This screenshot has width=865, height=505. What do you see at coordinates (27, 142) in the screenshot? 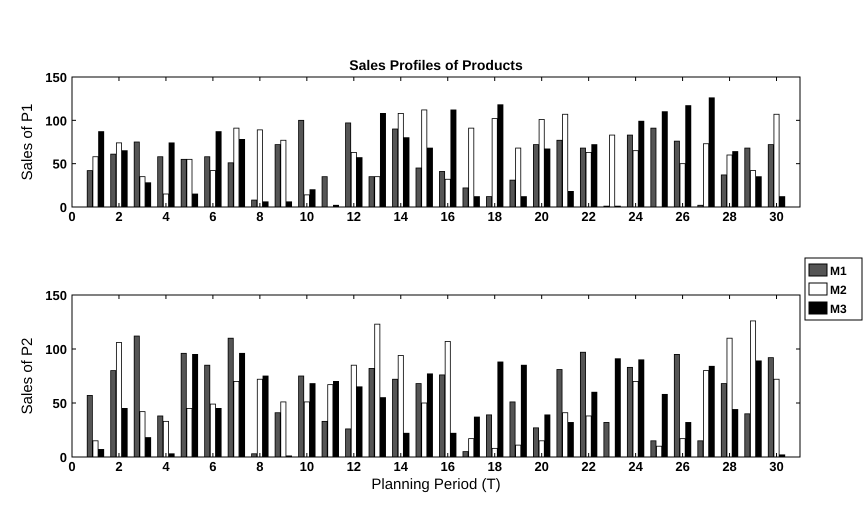
I see `y-axis-title: Sales of P1` at bounding box center [27, 142].